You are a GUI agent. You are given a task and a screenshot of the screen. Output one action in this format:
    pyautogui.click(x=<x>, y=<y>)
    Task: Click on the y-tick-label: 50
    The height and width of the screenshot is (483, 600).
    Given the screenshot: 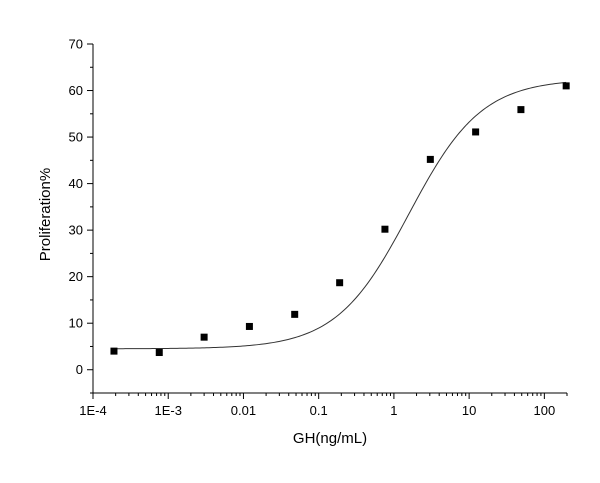 What is the action you would take?
    pyautogui.click(x=76, y=137)
    